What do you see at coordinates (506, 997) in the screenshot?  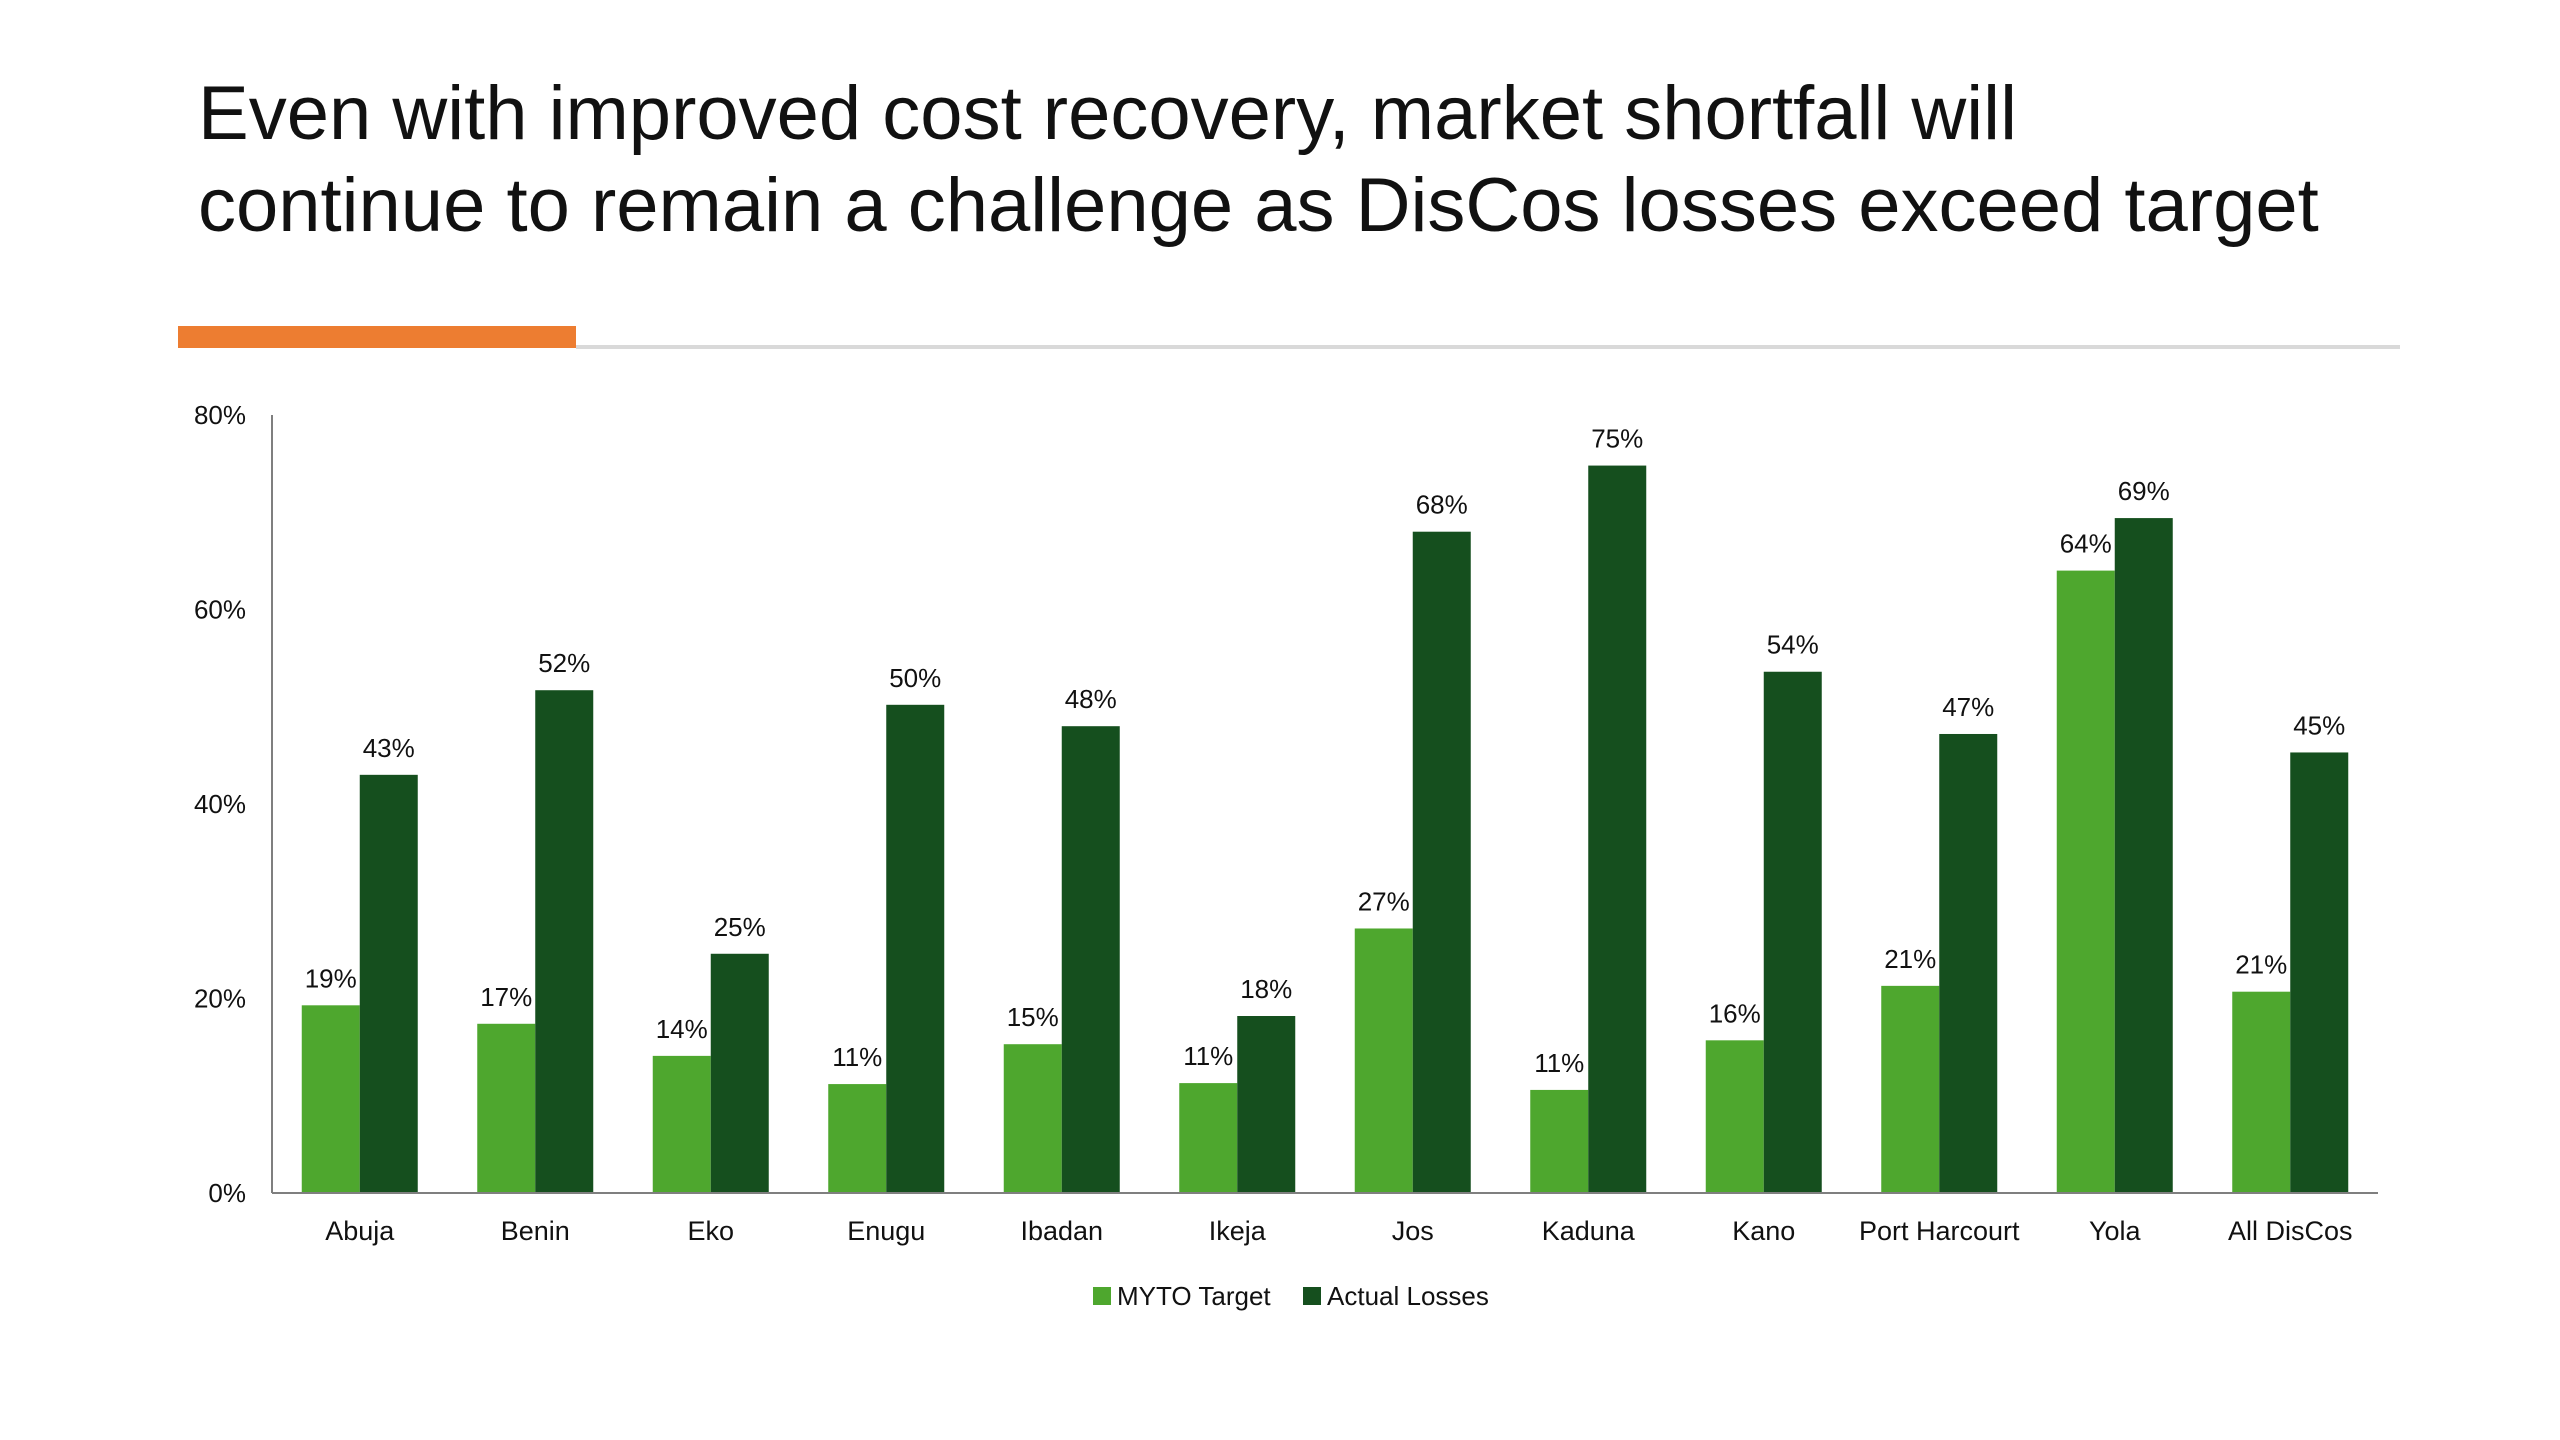 I see `data-label: 17%` at bounding box center [506, 997].